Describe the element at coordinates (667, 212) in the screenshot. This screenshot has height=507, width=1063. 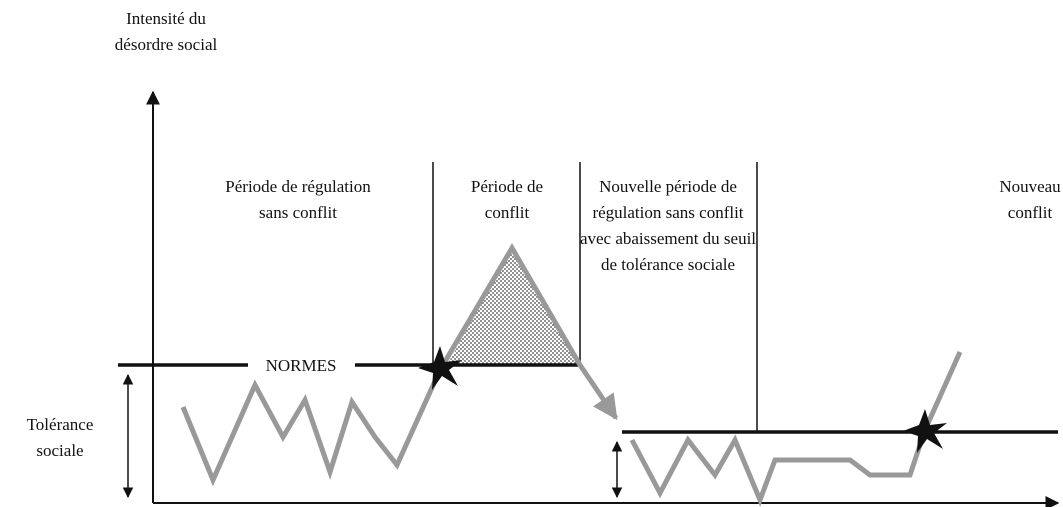
I see `period-label: régulation sans conflit` at that location.